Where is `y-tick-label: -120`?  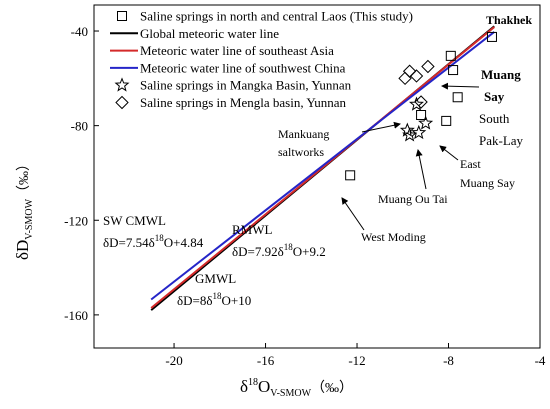
y-tick-label: -120 is located at coordinates (76, 220).